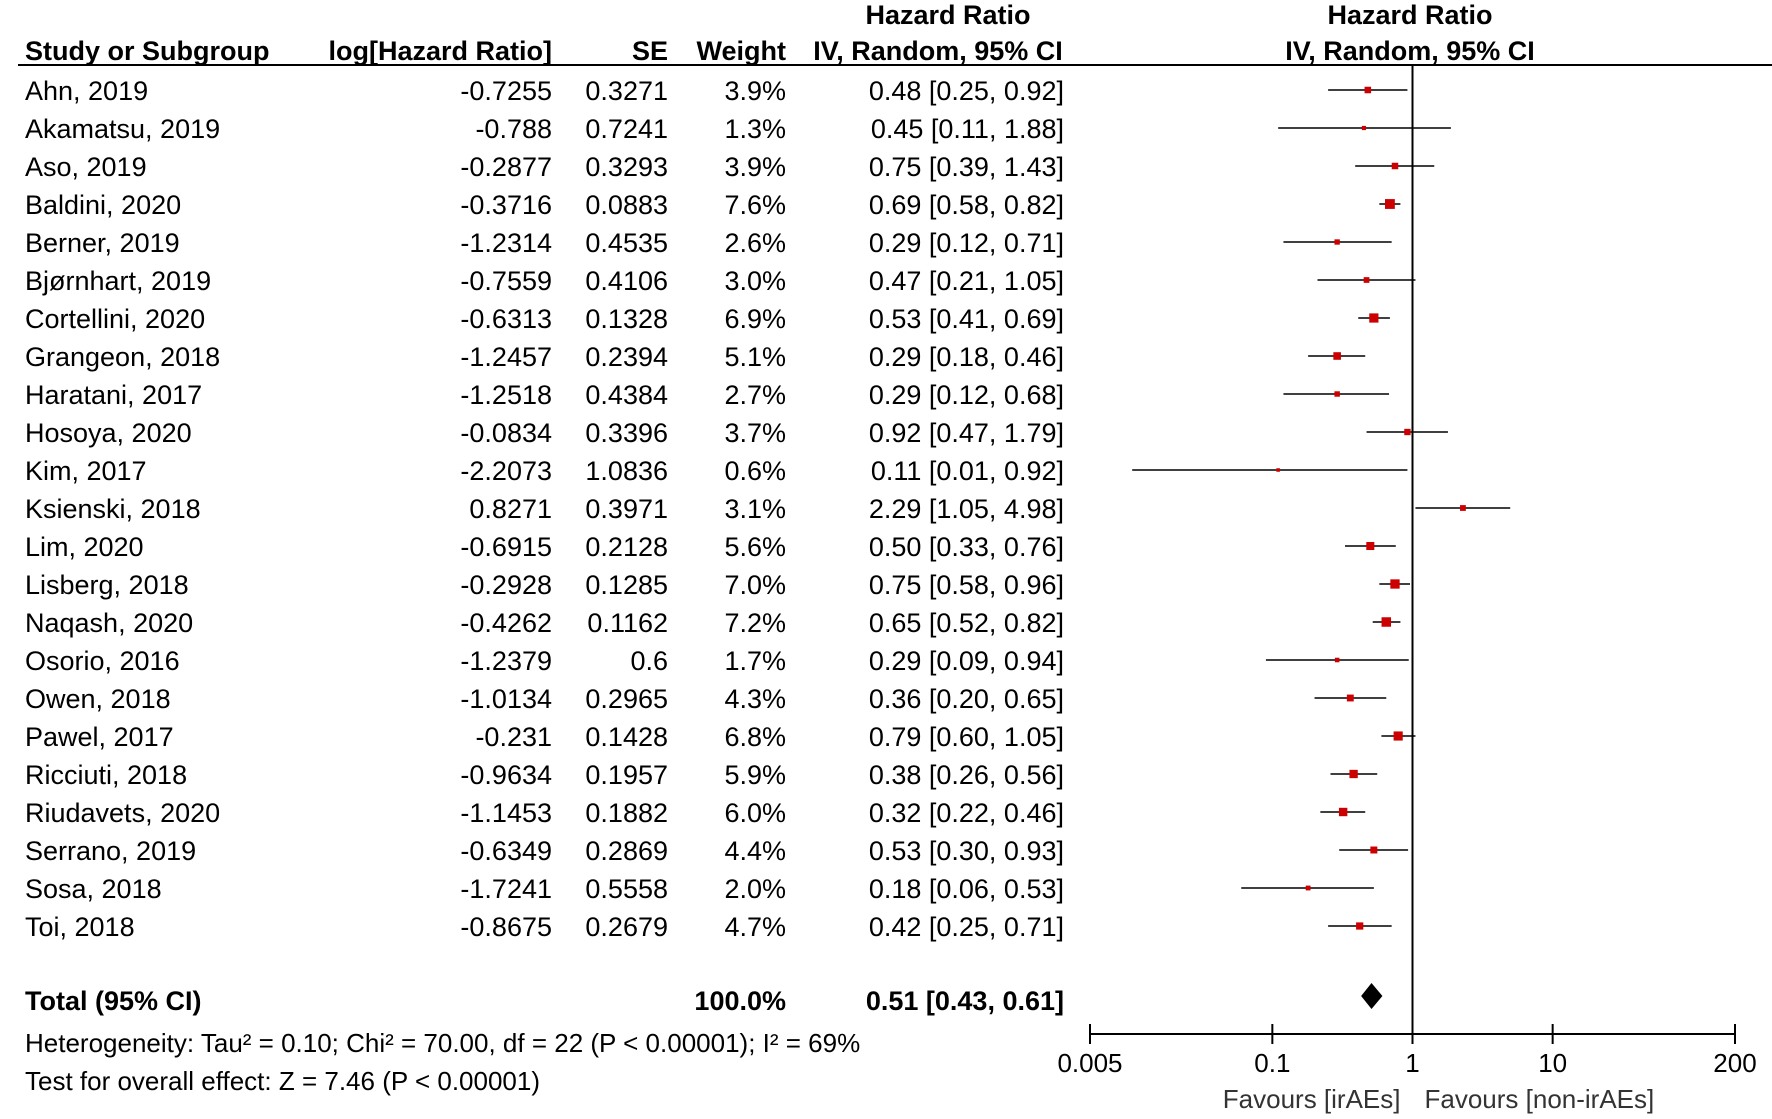 The width and height of the screenshot is (1772, 1119). What do you see at coordinates (109, 623) in the screenshot?
I see `row-study-name: Naqash, 2020` at bounding box center [109, 623].